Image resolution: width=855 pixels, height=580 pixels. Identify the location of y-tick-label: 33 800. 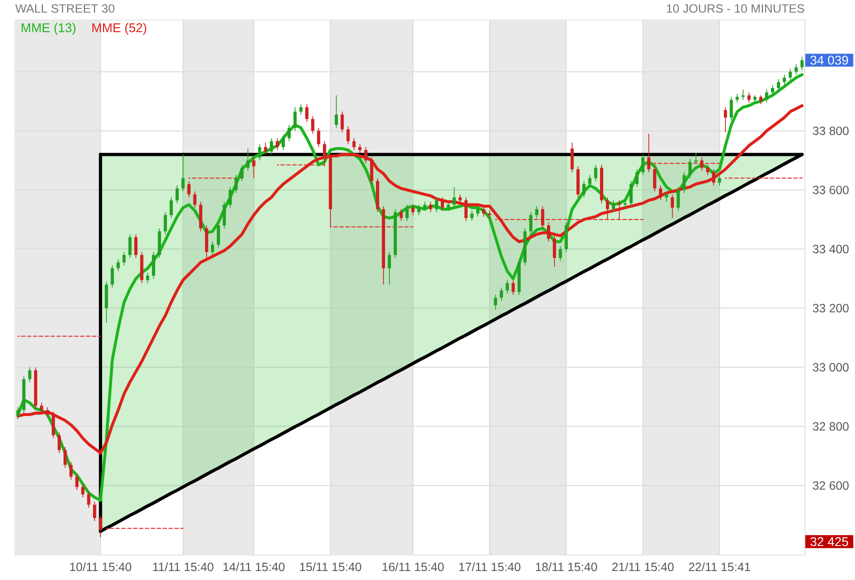
(830, 131).